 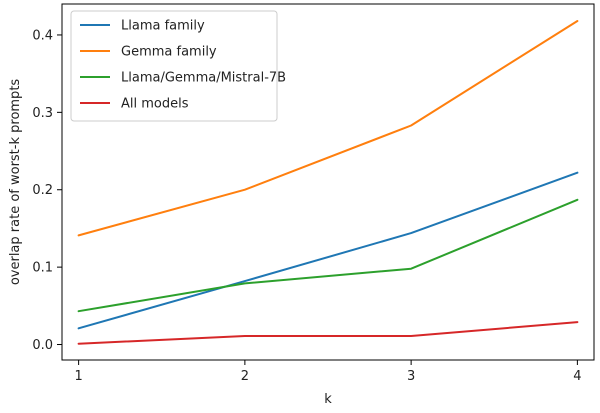 What do you see at coordinates (328, 372) in the screenshot?
I see `x-axis-ticks: 1 2 3 4` at bounding box center [328, 372].